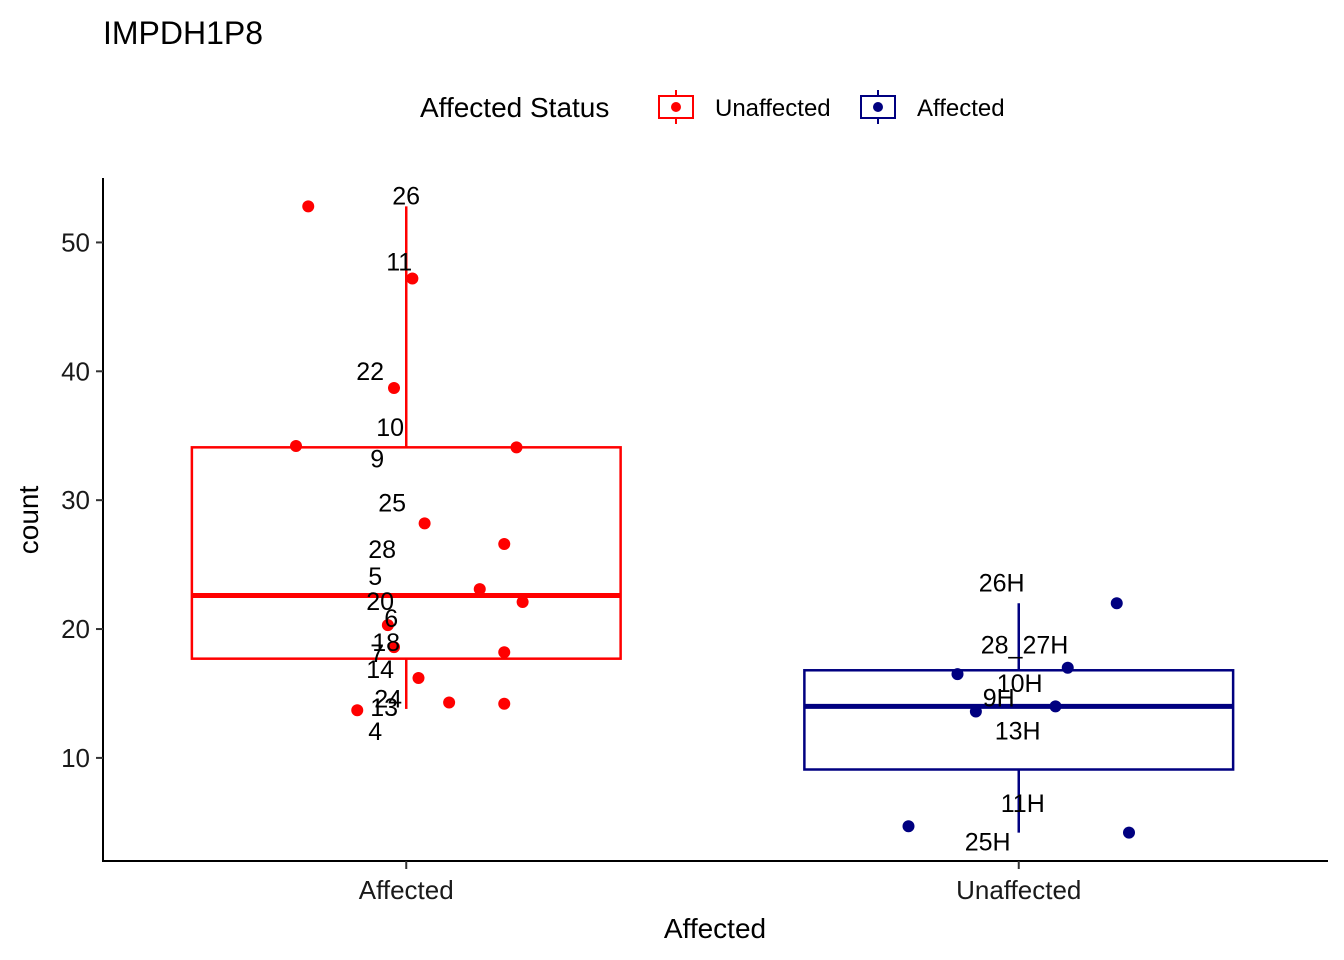  What do you see at coordinates (773, 108) in the screenshot?
I see `legend-label-unaffected: Unaffected` at bounding box center [773, 108].